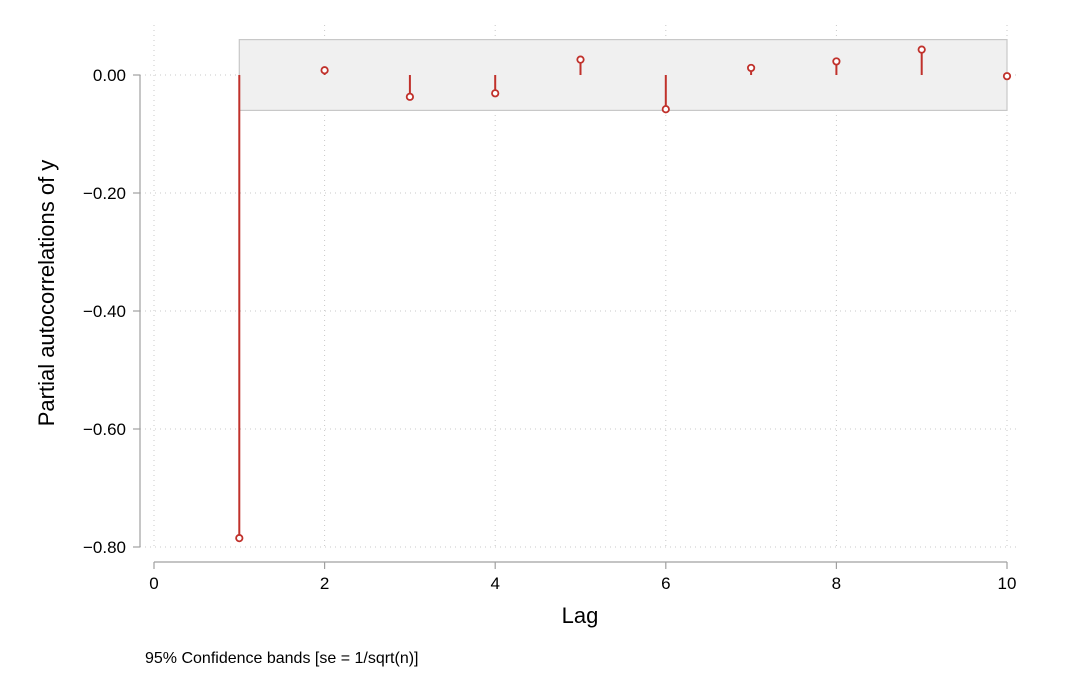  I want to click on y-tick-label: −0.40, so click(104, 311).